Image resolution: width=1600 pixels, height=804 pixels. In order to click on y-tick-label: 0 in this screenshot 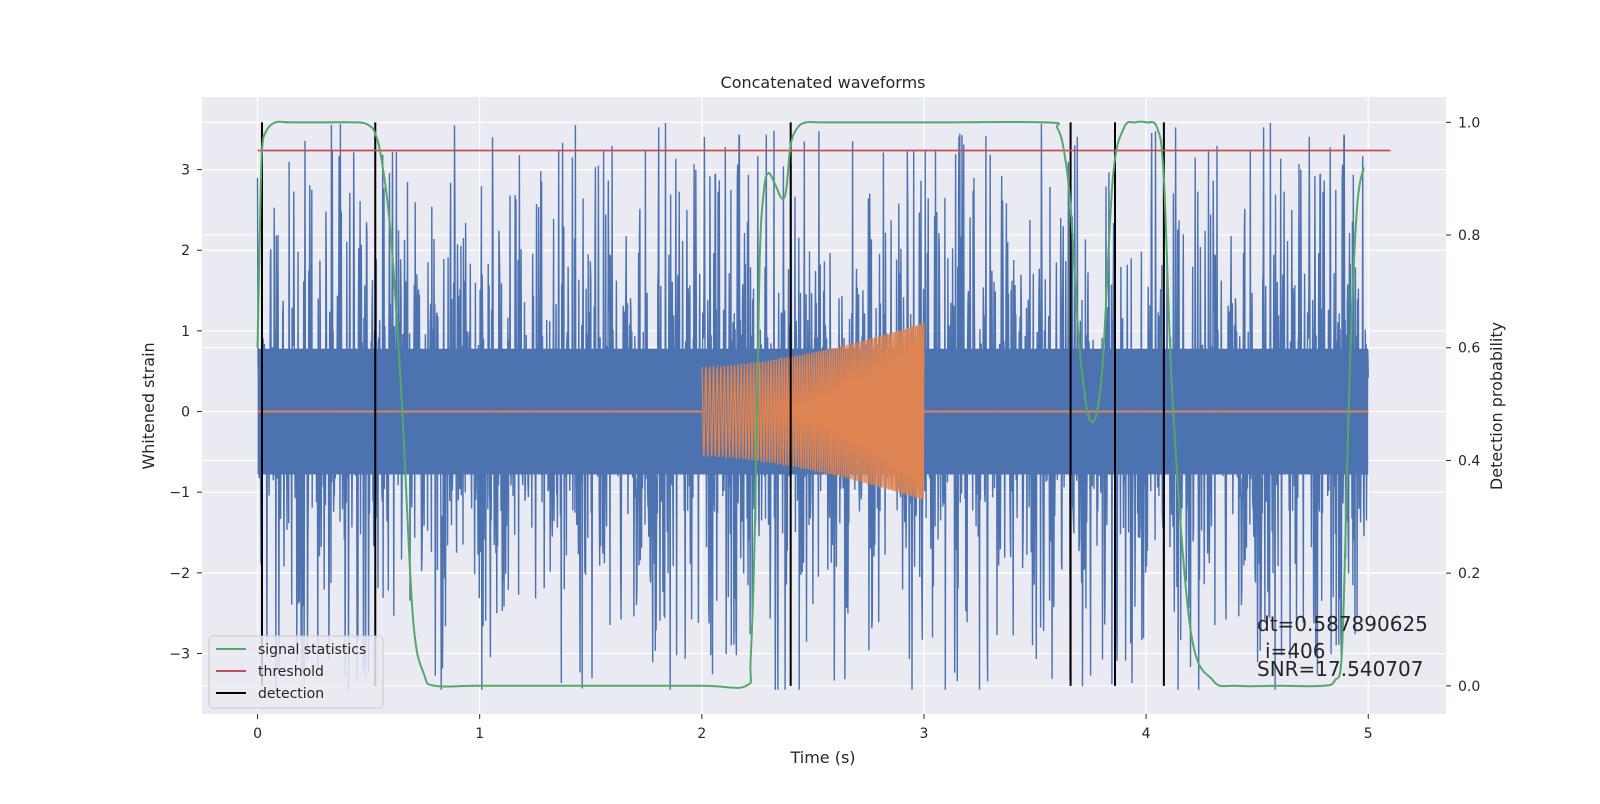, I will do `click(185, 413)`.